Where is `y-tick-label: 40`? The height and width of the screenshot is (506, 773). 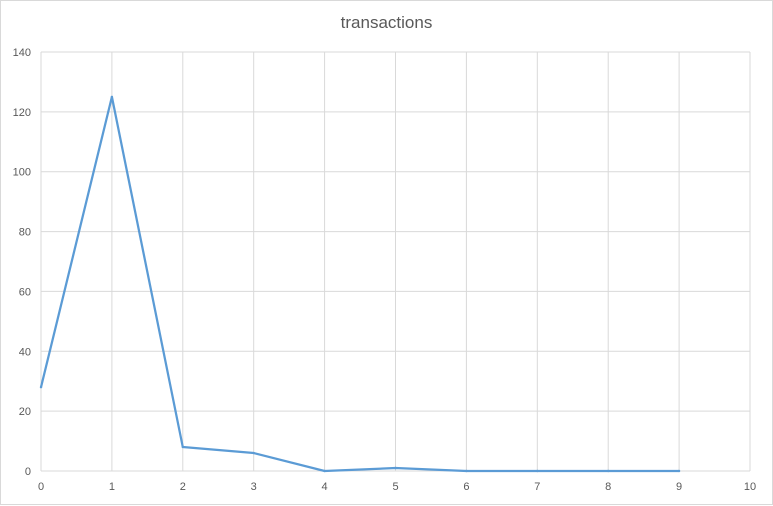
y-tick-label: 40 is located at coordinates (25, 352).